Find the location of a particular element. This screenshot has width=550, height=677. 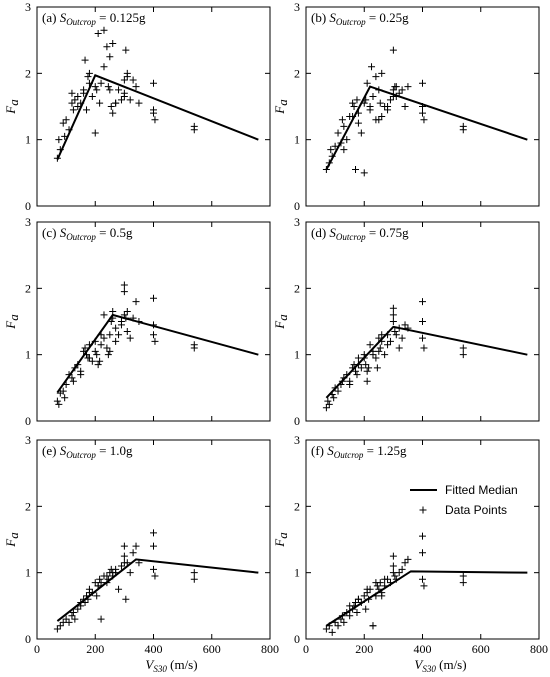

y-tick-label: 0 is located at coordinates (297, 639).